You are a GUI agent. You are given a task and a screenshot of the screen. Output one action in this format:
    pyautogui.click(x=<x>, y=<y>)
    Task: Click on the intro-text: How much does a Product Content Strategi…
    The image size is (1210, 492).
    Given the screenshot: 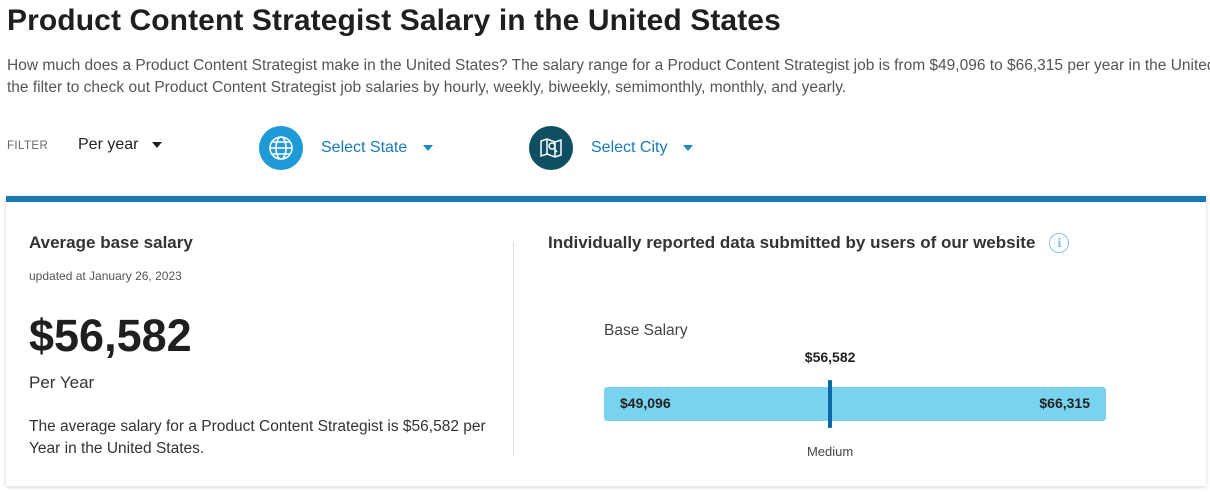 What is the action you would take?
    pyautogui.click(x=608, y=77)
    